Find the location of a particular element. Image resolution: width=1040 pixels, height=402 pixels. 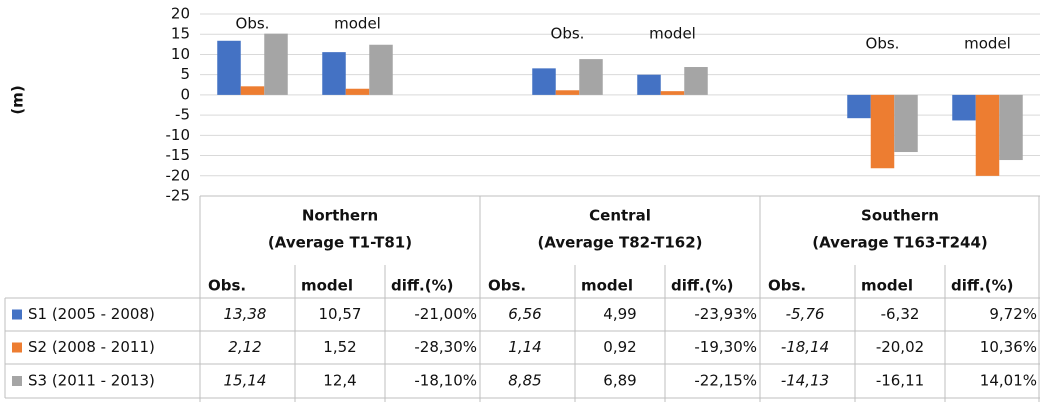

diff-value: 14,01% is located at coordinates (1008, 381).